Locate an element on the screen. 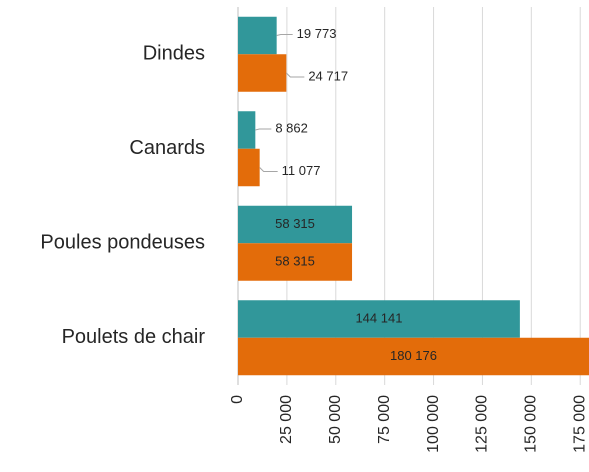 The width and height of the screenshot is (589, 472). data-label: 144 141 is located at coordinates (378, 317).